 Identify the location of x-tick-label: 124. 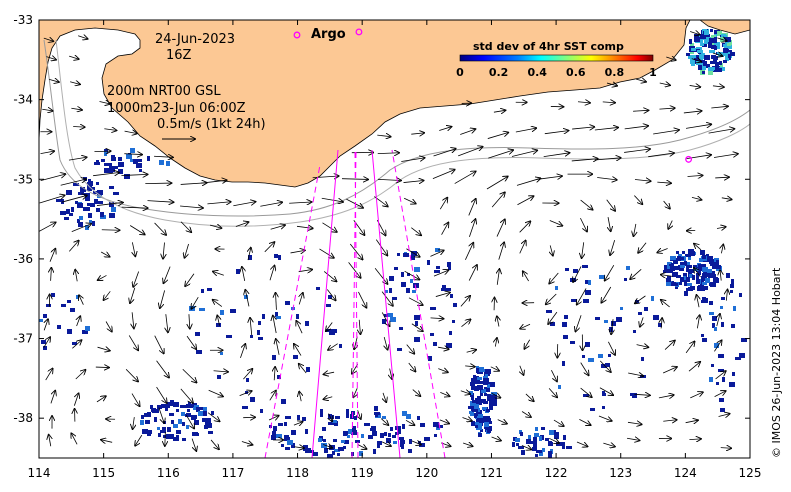
(685, 473).